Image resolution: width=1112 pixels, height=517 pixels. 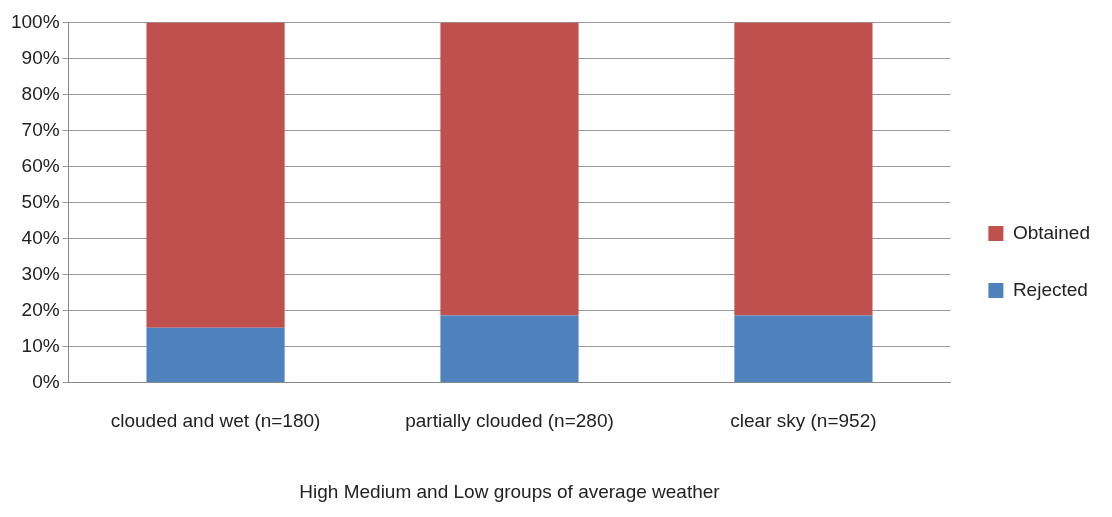 I want to click on y-tick-label: 60%, so click(x=40, y=165).